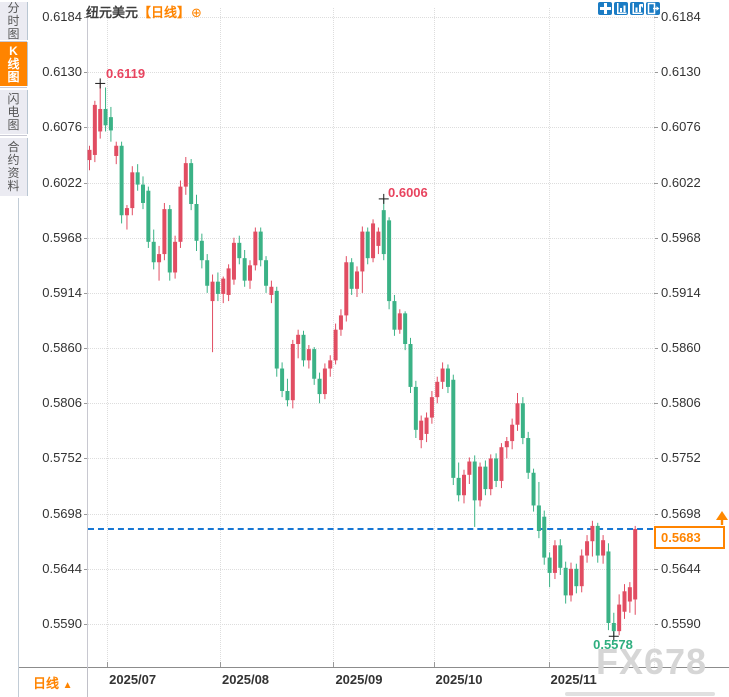 This screenshot has width=729, height=697. What do you see at coordinates (62, 568) in the screenshot?
I see `y-axis-label-left: 0.5644` at bounding box center [62, 568].